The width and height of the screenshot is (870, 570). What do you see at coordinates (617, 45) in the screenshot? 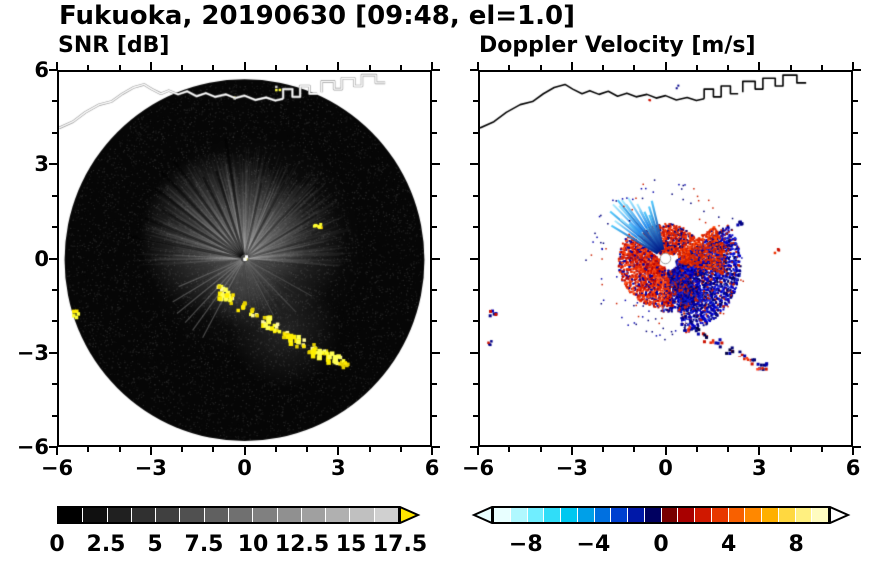
I see `doppler-subtitle: Doppler Velocity [m/s]` at bounding box center [617, 45].